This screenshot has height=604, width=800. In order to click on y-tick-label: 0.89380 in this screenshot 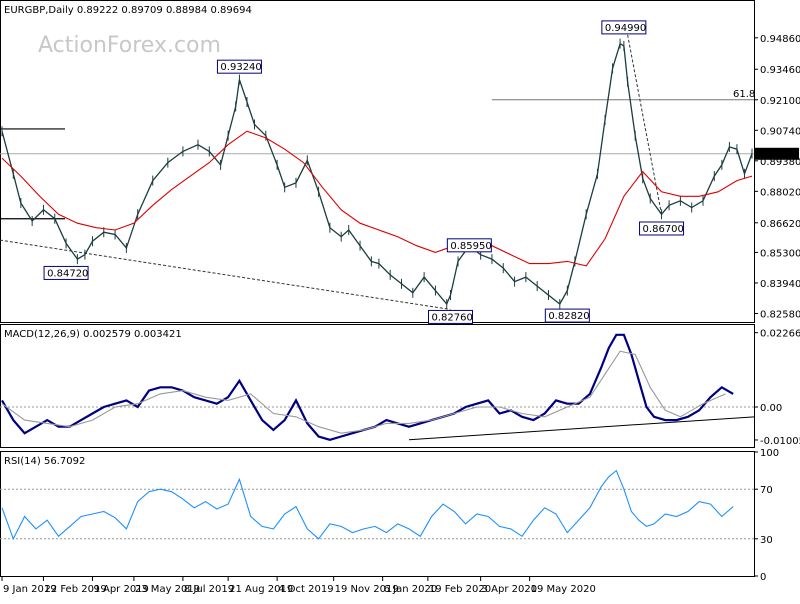, I will do `click(780, 162)`.